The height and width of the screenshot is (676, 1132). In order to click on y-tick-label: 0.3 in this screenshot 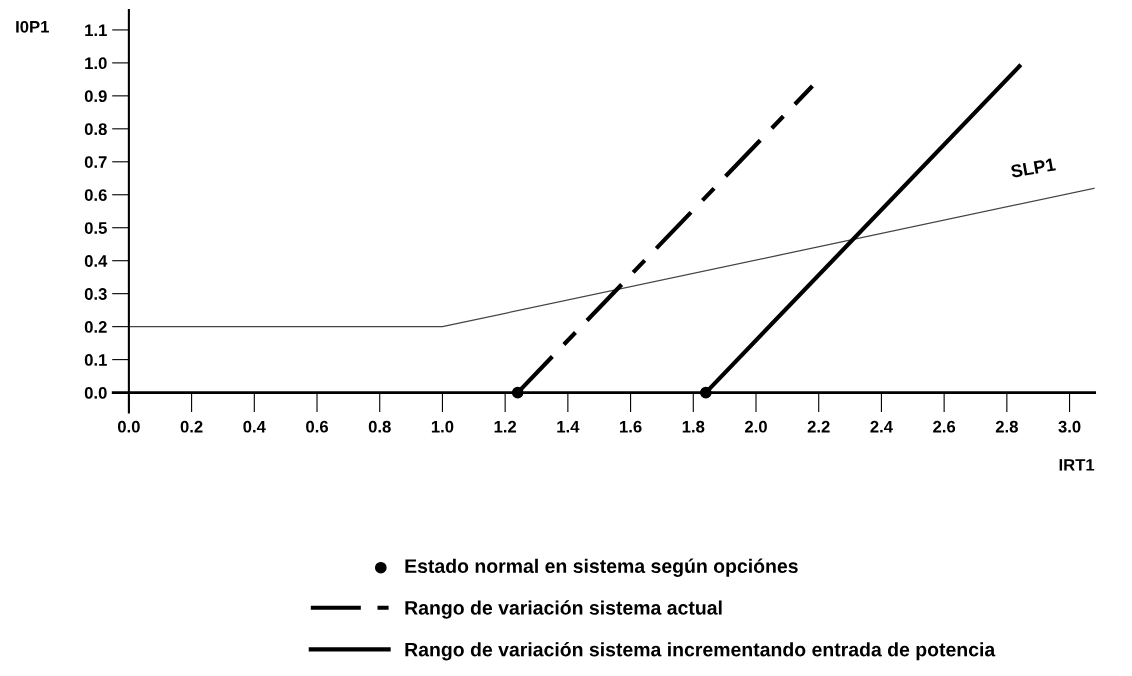, I will do `click(95, 294)`.